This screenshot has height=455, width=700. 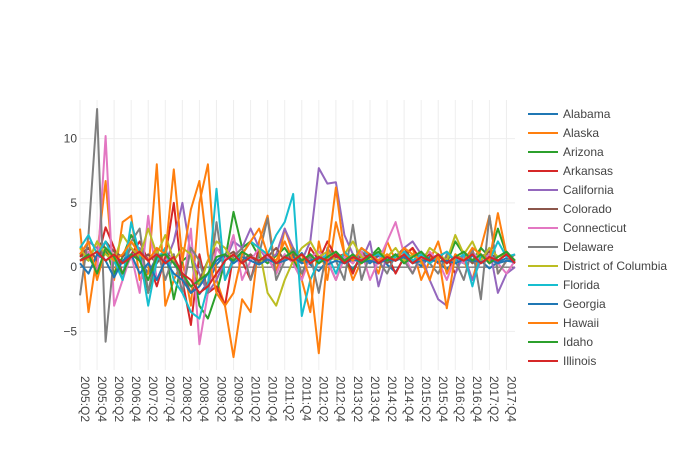 I want to click on x-tick-label: 2007:Q2, so click(x=153, y=399).